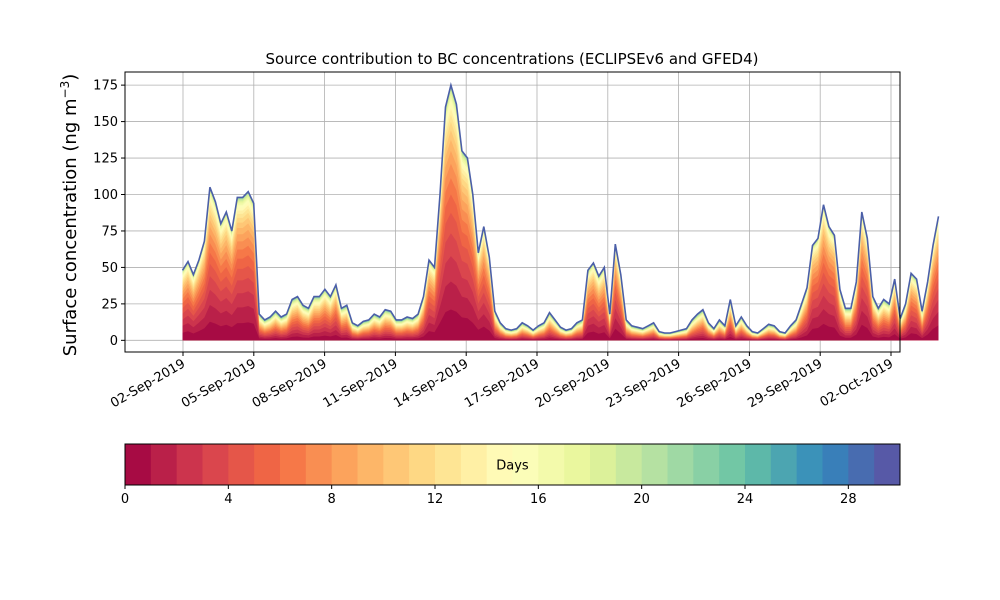 Image resolution: width=1000 pixels, height=600 pixels. What do you see at coordinates (431, 383) in the screenshot?
I see `x-tick-label: 14-Sep-2019` at bounding box center [431, 383].